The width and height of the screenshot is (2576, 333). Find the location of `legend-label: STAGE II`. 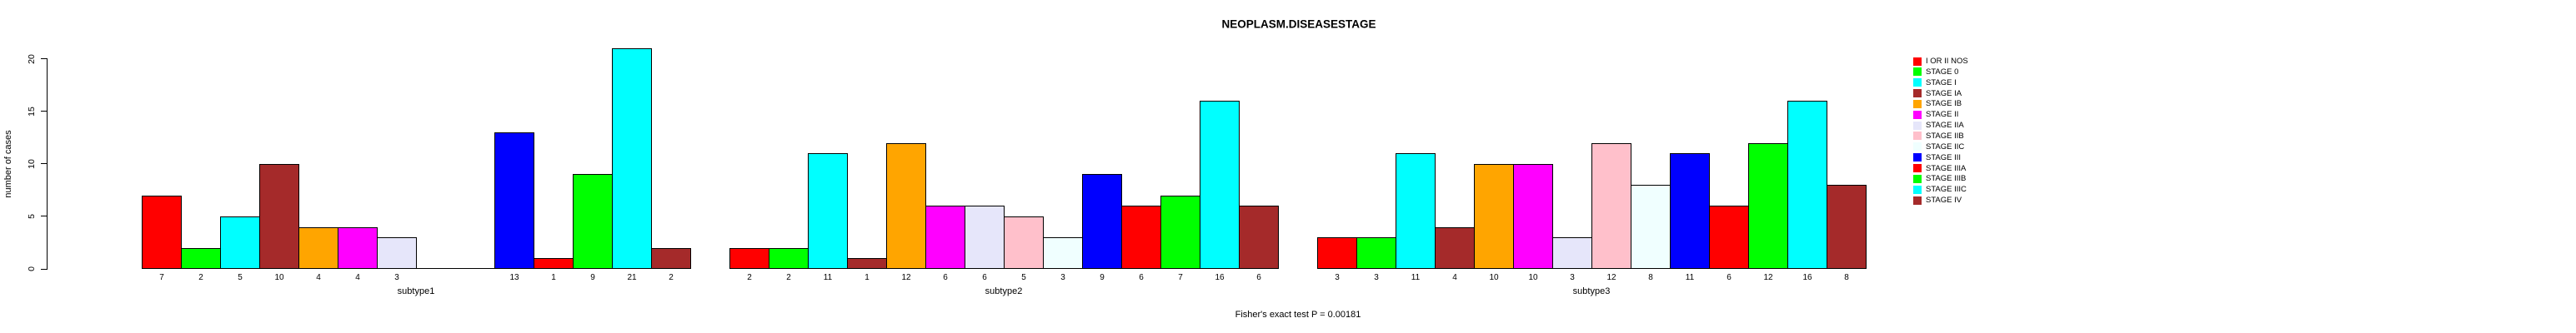

legend-label: STAGE II is located at coordinates (1942, 115).